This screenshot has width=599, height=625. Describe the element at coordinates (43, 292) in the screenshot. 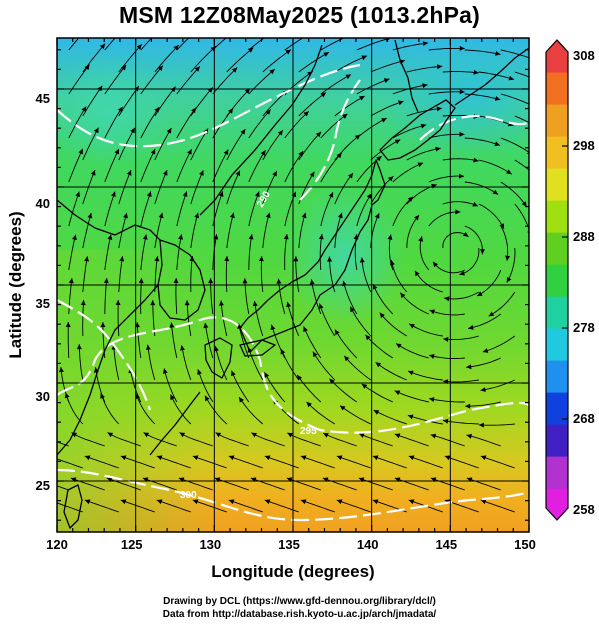

I see `y-tick-labels: 25 30 35 40 45` at that location.